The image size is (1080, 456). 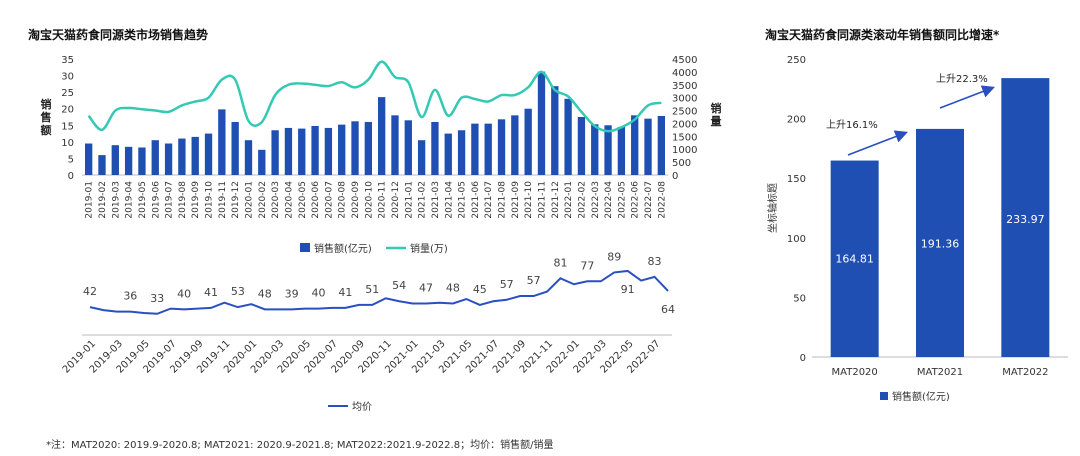 I want to click on price-data-label: 81, so click(x=560, y=262).